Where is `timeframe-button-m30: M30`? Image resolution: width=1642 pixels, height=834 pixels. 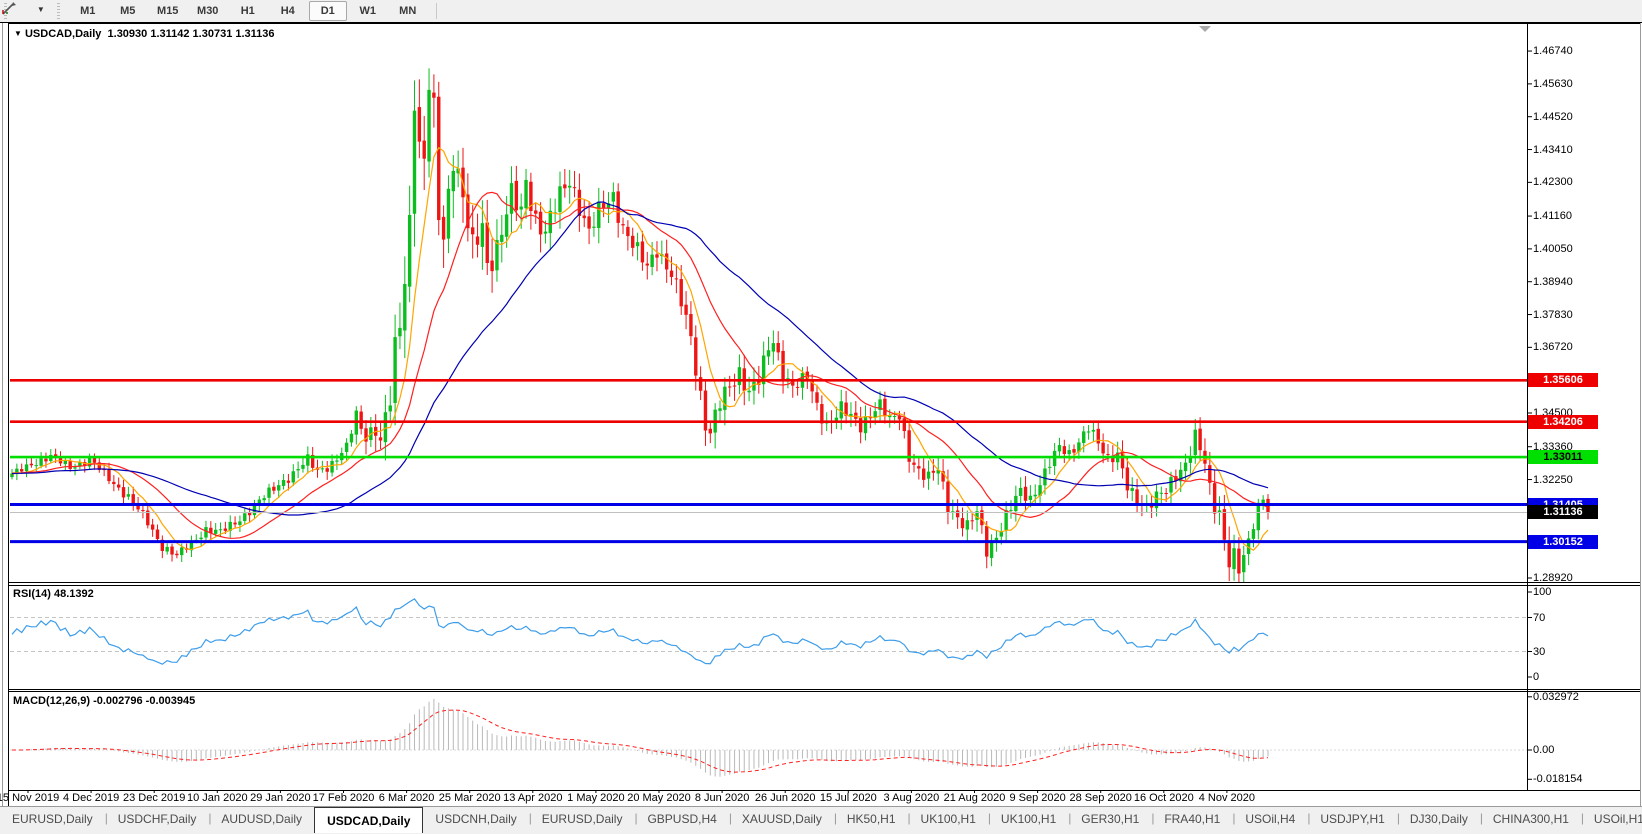 timeframe-button-m30: M30 is located at coordinates (208, 11).